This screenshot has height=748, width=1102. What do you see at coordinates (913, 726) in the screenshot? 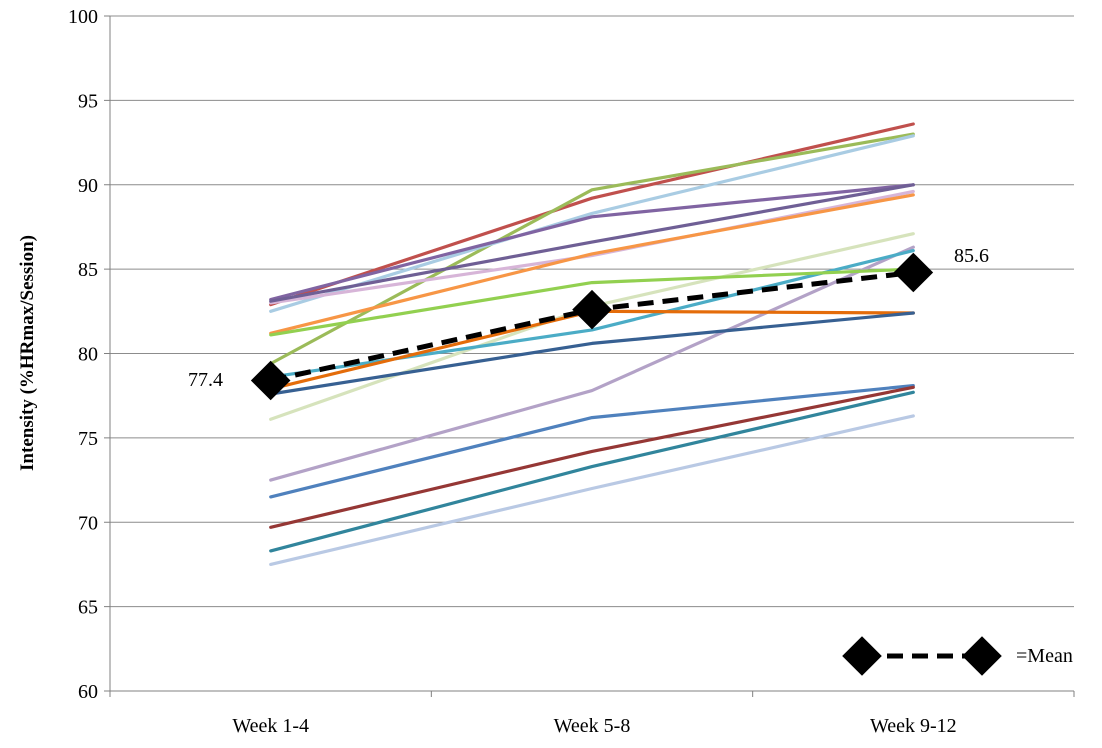
I see `x-tick-label: Week 9-12` at bounding box center [913, 726].